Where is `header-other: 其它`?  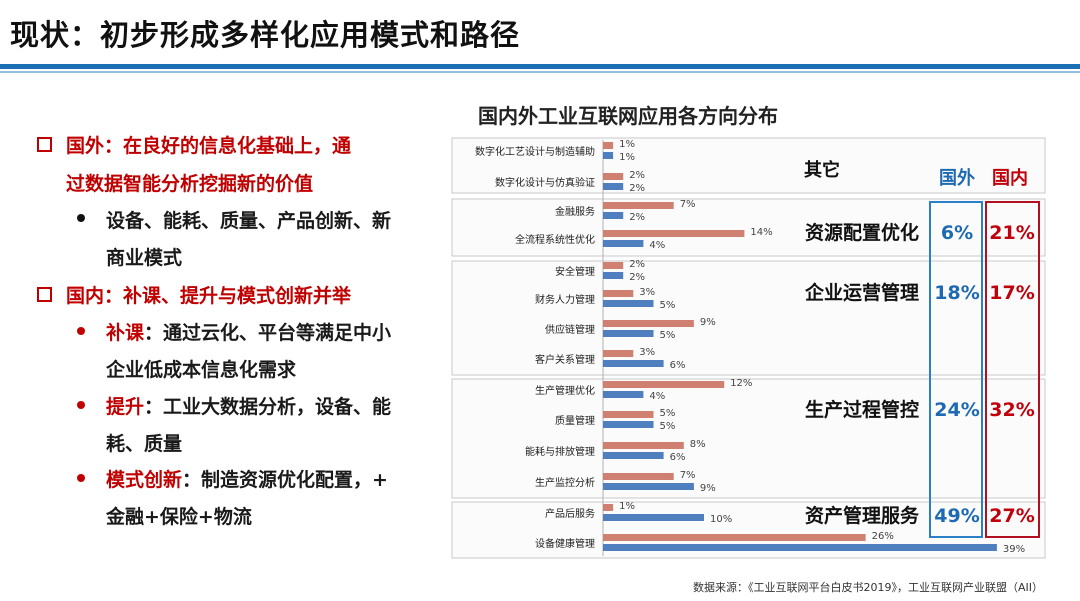
header-other: 其它 is located at coordinates (822, 170).